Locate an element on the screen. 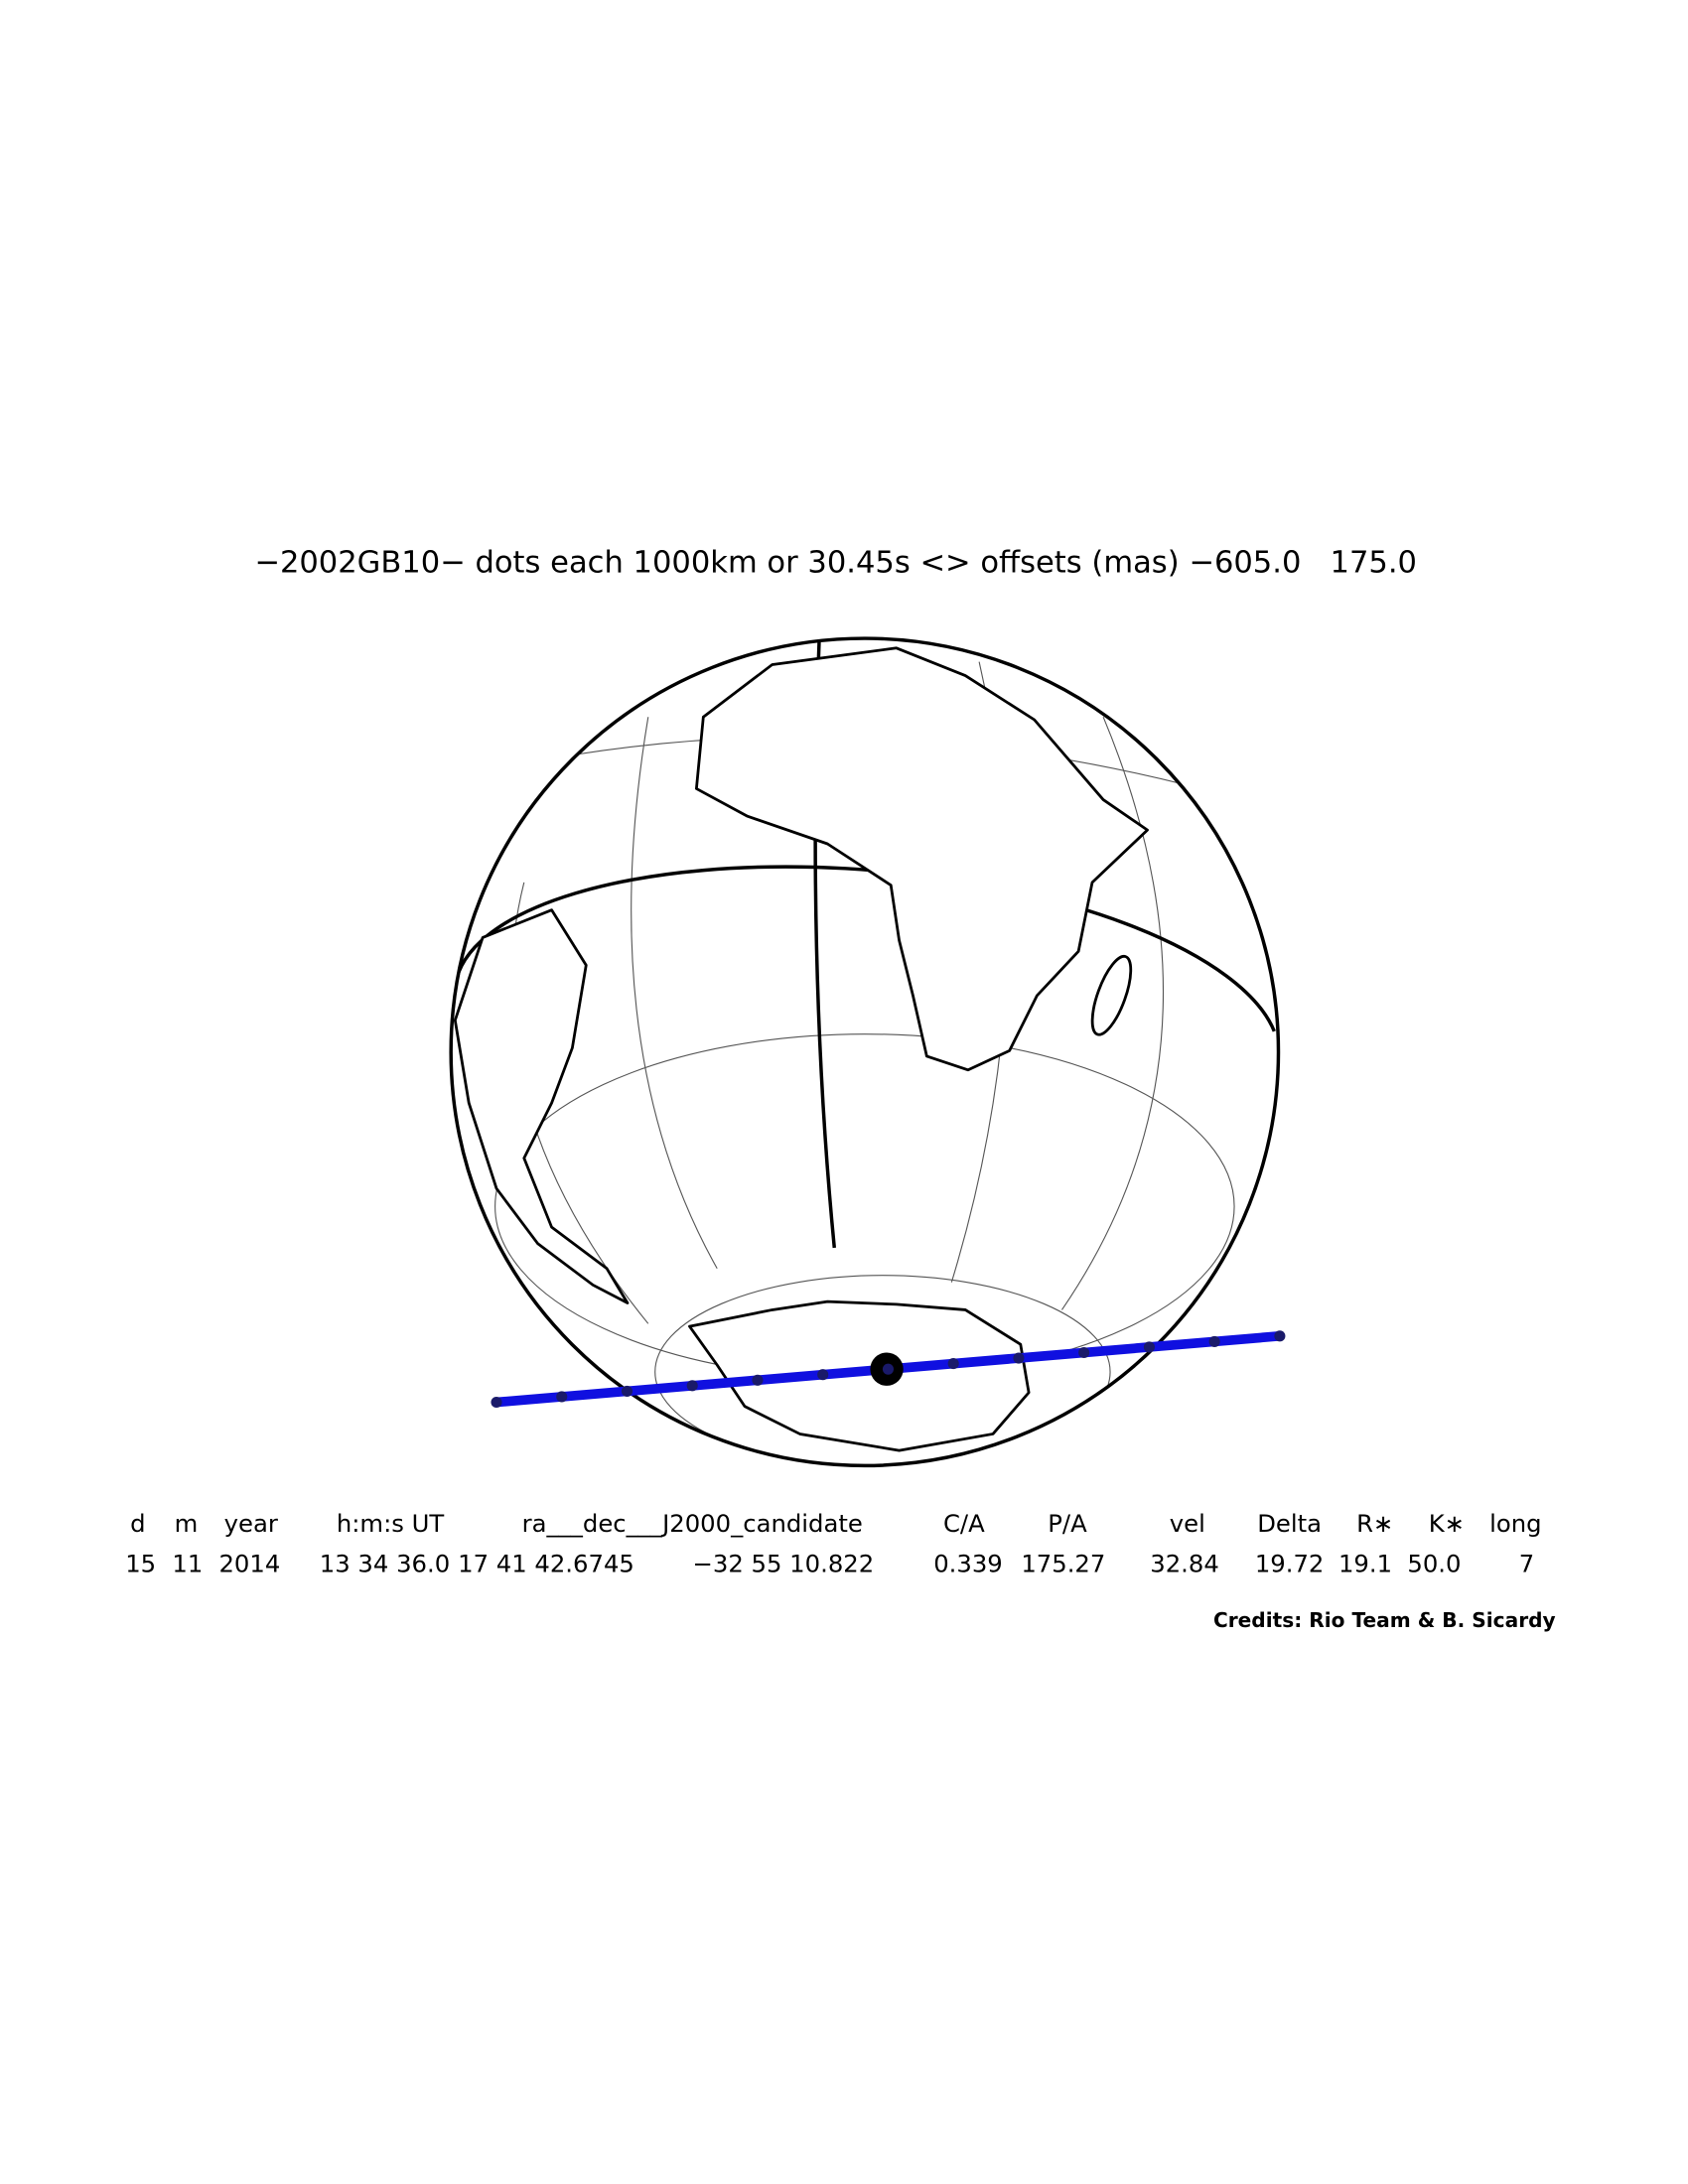 The width and height of the screenshot is (1688, 2184). latitude-line is located at coordinates (882, 1370).